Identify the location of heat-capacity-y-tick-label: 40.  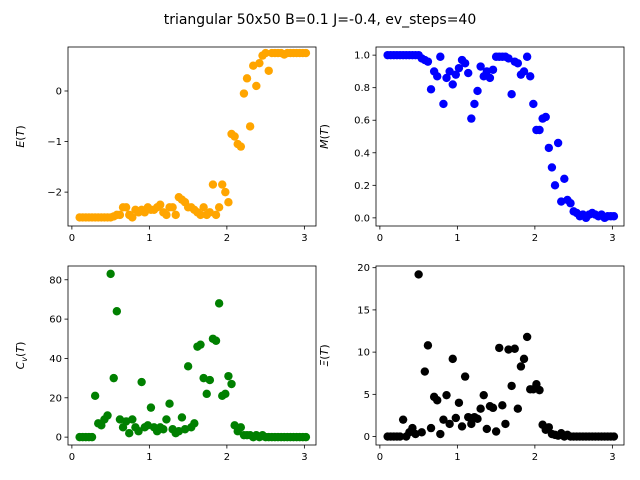
(55, 359).